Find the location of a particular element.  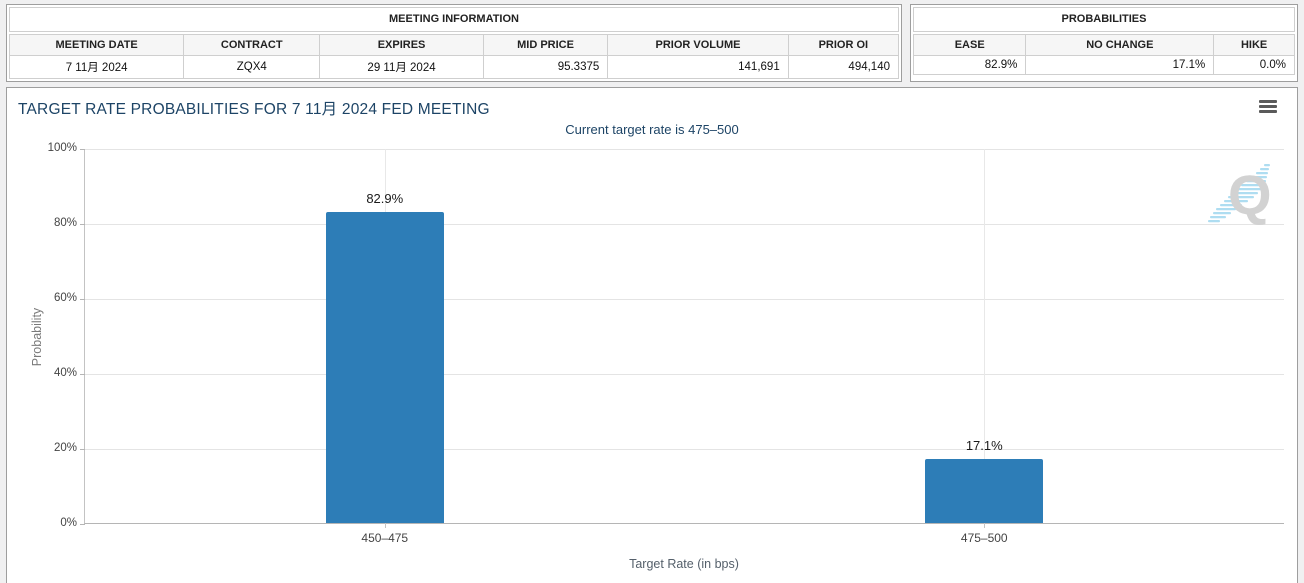

col-header-prior-volume: PRIOR VOLUME is located at coordinates (698, 45).